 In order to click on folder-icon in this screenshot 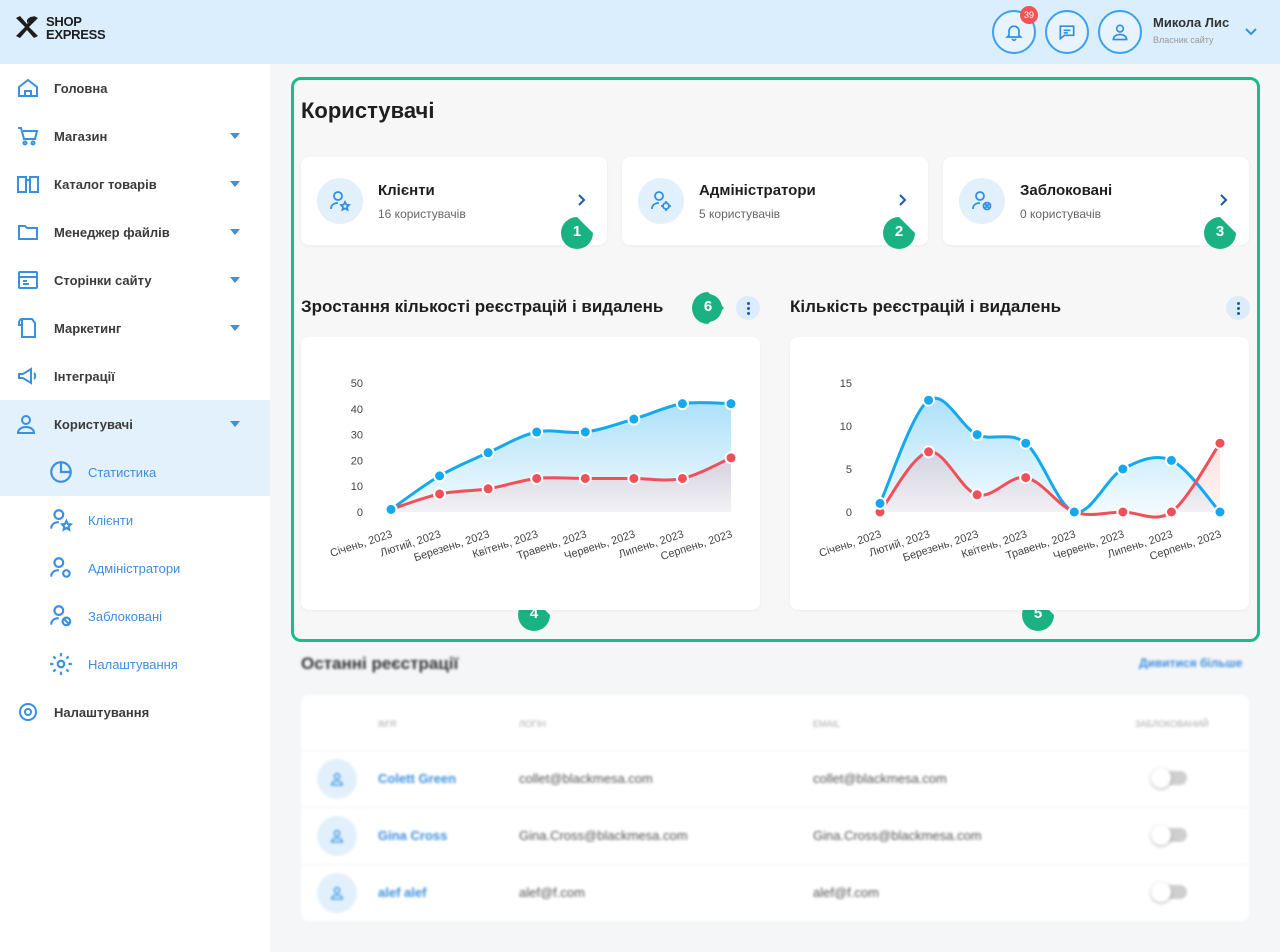, I will do `click(28, 232)`.